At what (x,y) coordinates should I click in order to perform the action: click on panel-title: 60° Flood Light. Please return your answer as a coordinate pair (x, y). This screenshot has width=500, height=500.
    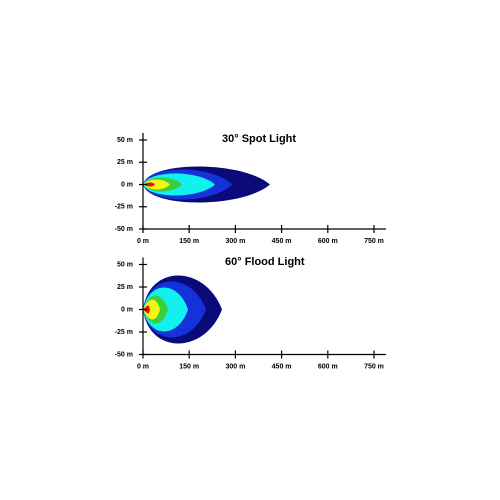
    Looking at the image, I should click on (265, 262).